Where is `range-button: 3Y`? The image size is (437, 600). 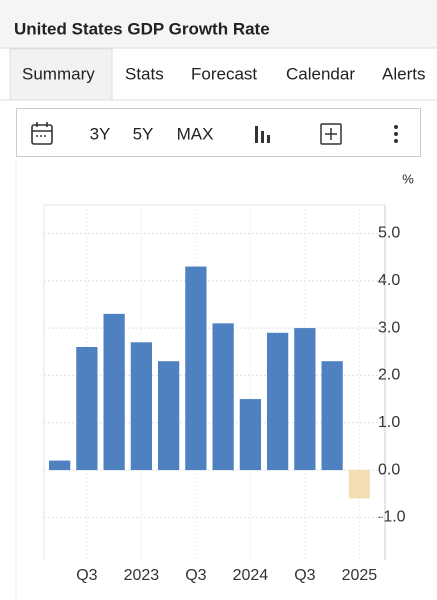
range-button: 3Y is located at coordinates (100, 133).